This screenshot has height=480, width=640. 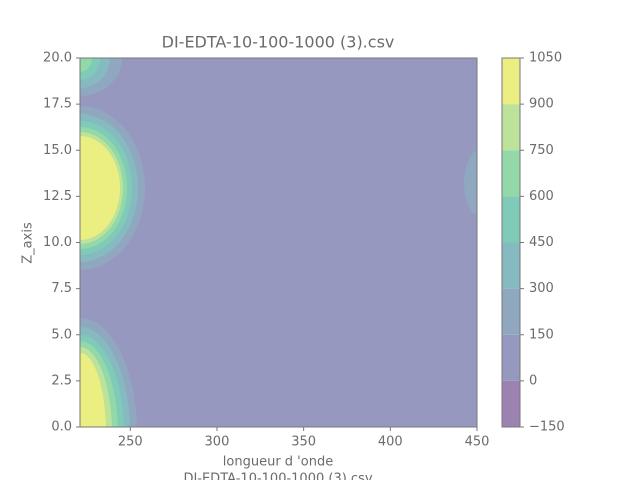 I want to click on y-tick-label: 2.5, so click(x=61, y=380).